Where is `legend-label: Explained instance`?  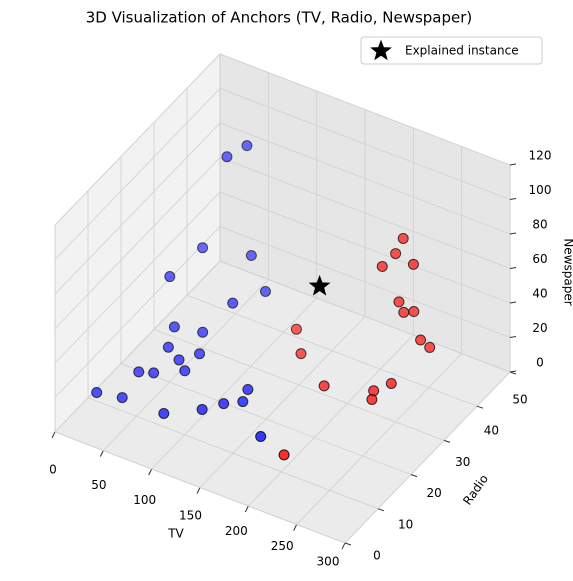
legend-label: Explained instance is located at coordinates (462, 51).